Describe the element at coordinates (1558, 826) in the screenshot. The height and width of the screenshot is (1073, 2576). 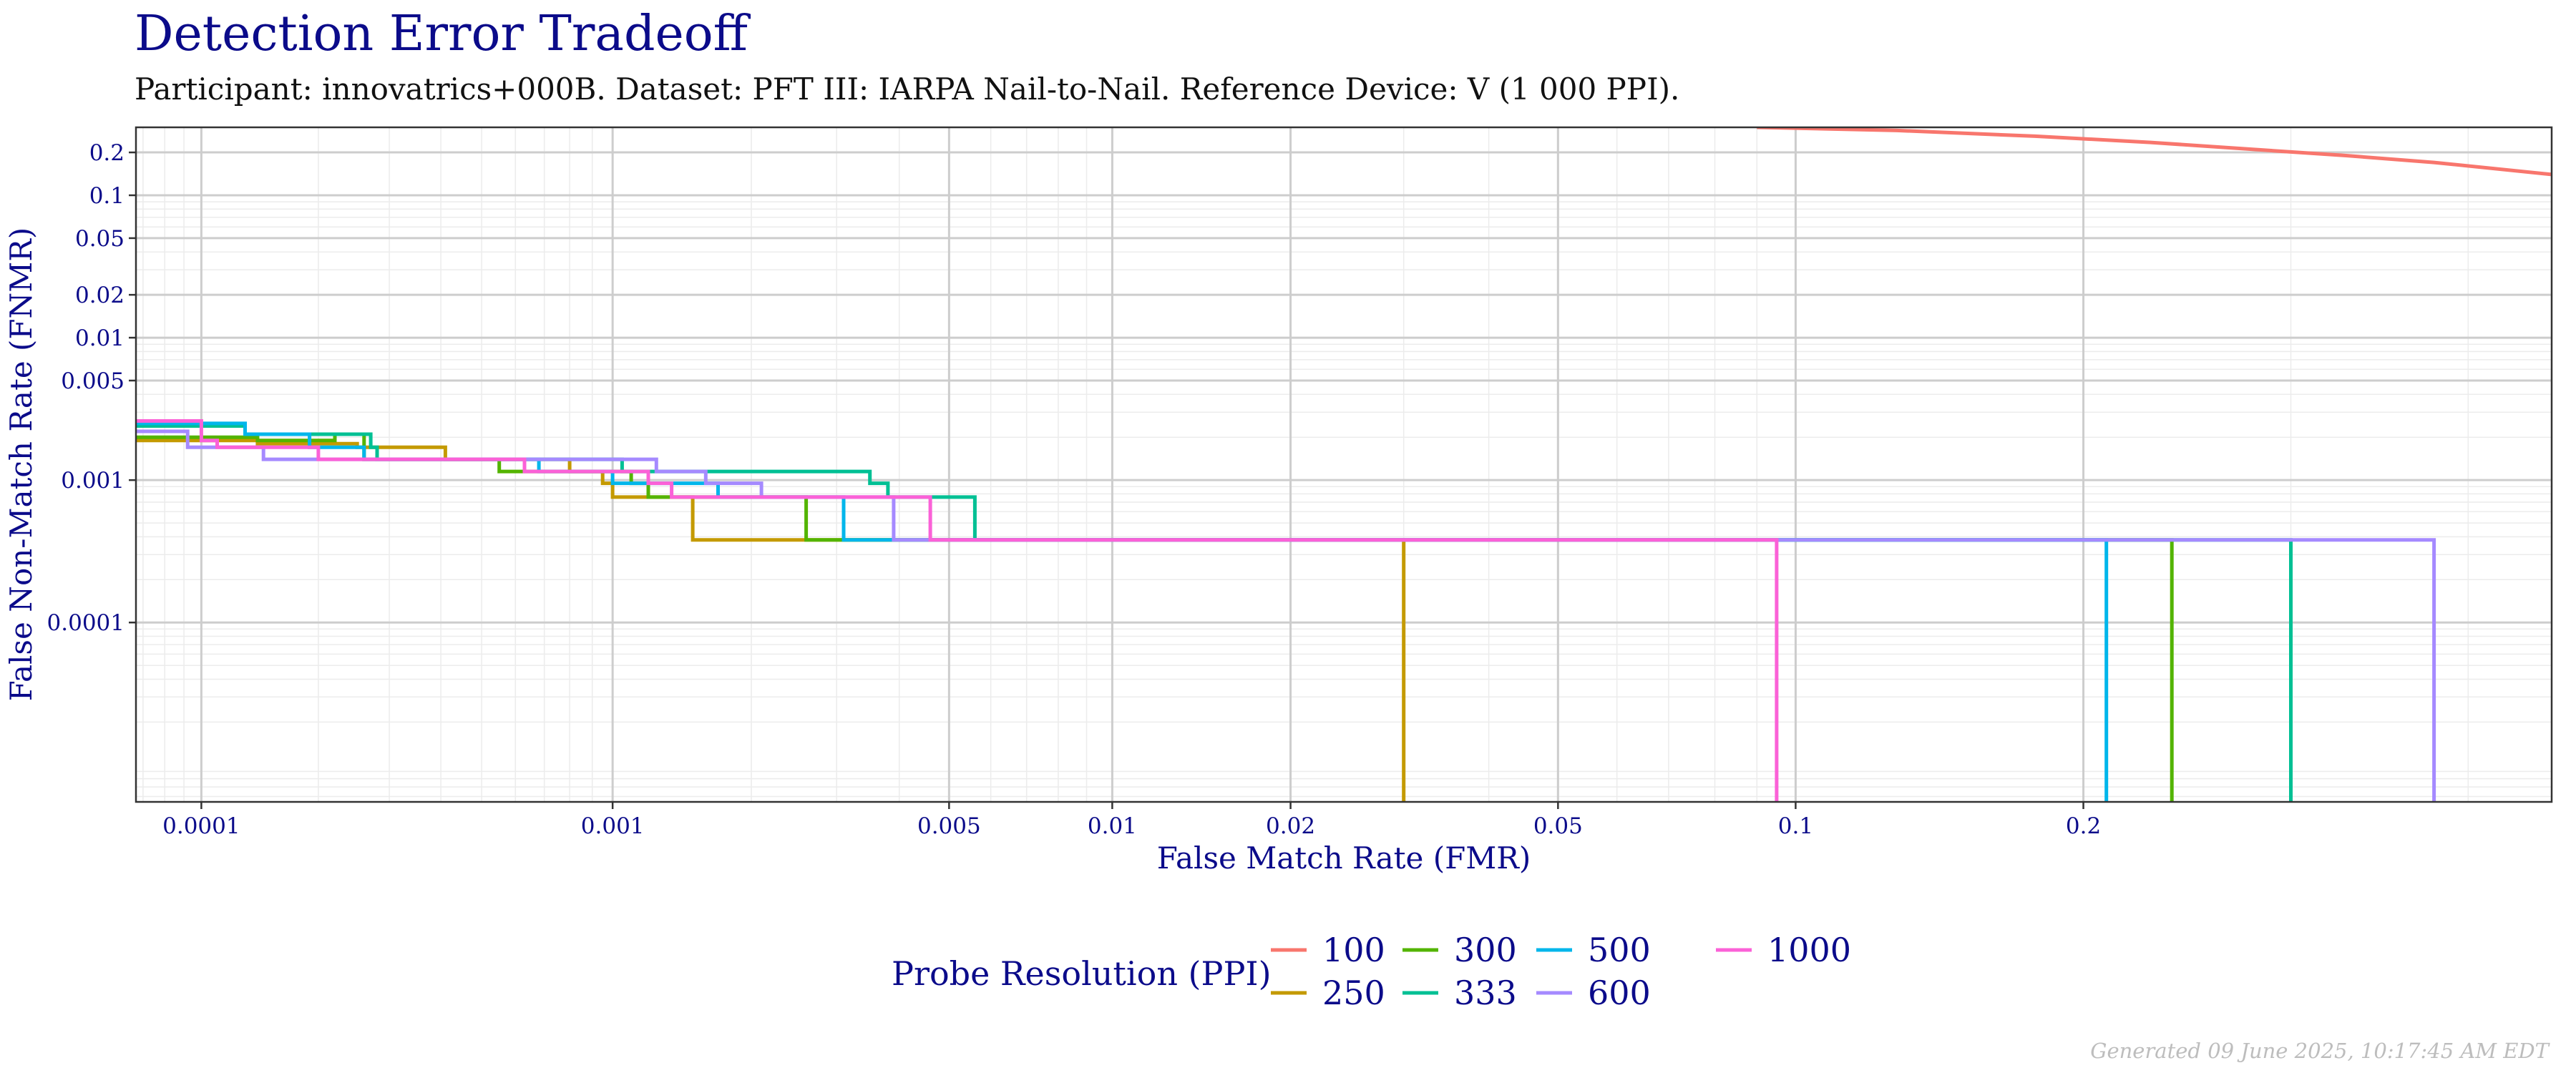
I see `x-tick-label: 0.05` at that location.